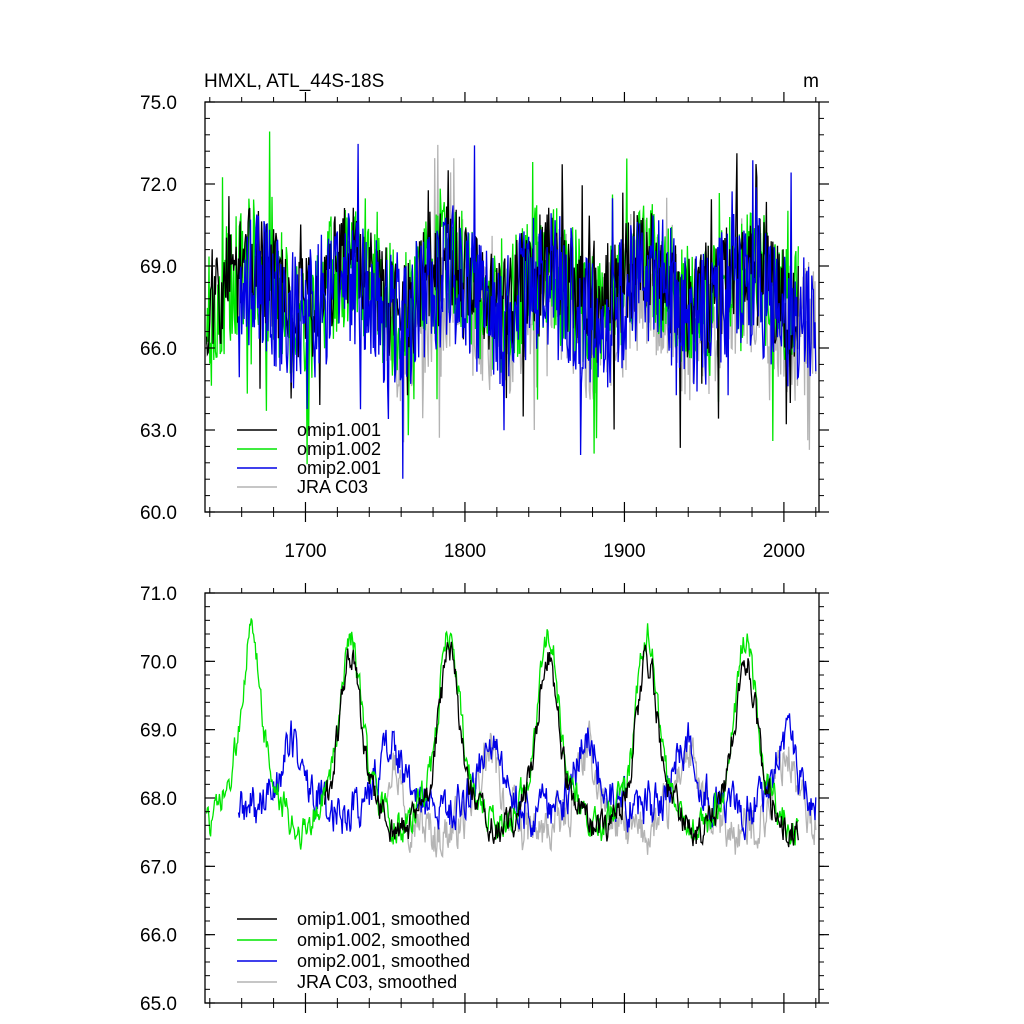 This screenshot has height=1024, width=1024. I want to click on bottom-ytick-label: 68.0, so click(158, 799).